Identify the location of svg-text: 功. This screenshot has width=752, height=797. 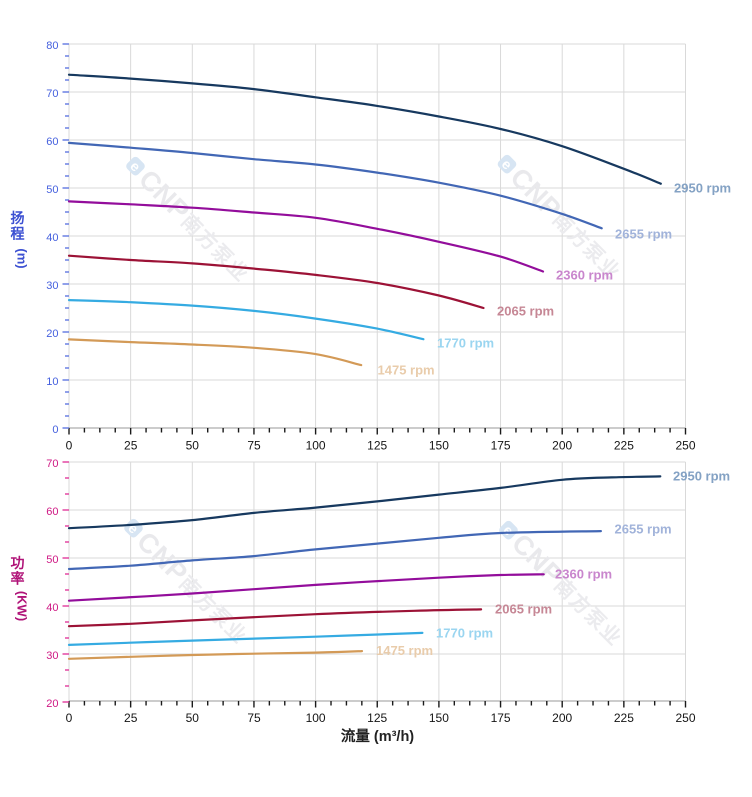
(18, 563).